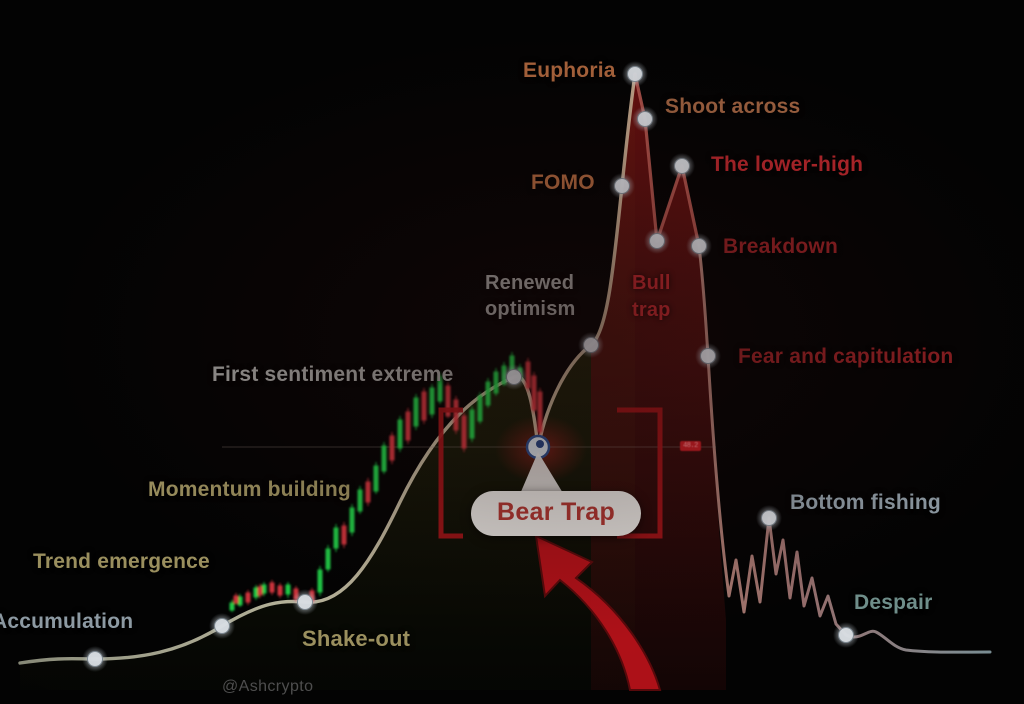 Image resolution: width=1024 pixels, height=704 pixels. I want to click on label-shake-out: Shake-out, so click(356, 638).